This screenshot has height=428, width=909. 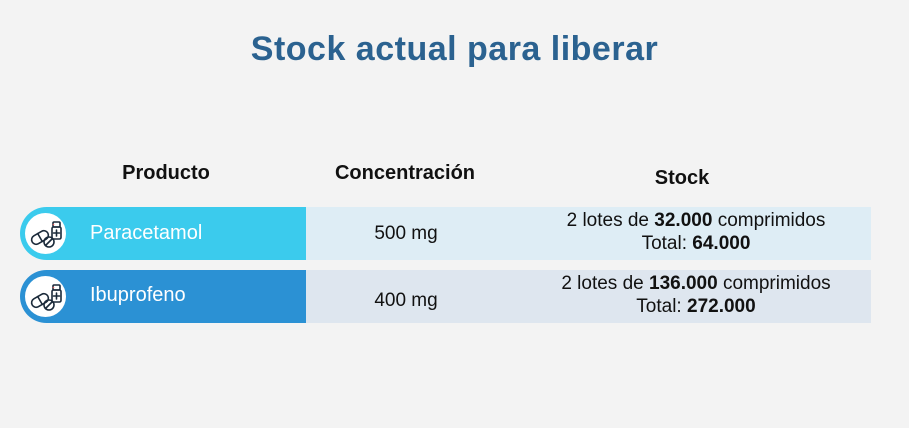 What do you see at coordinates (138, 295) in the screenshot?
I see `product-name: Ibuprofeno` at bounding box center [138, 295].